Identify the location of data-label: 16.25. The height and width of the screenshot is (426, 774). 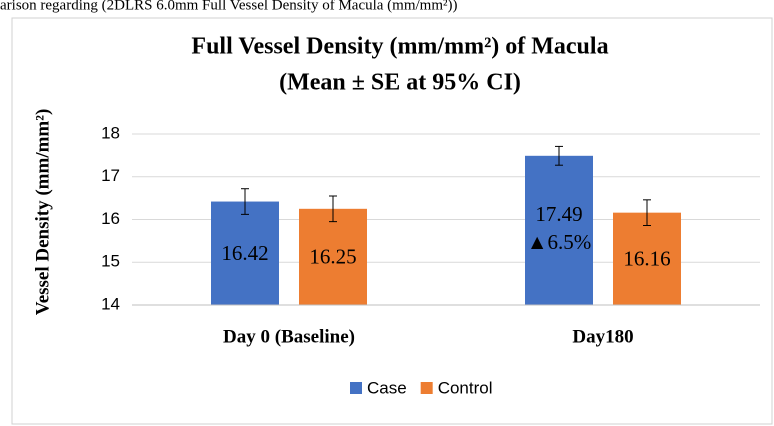
(332, 257).